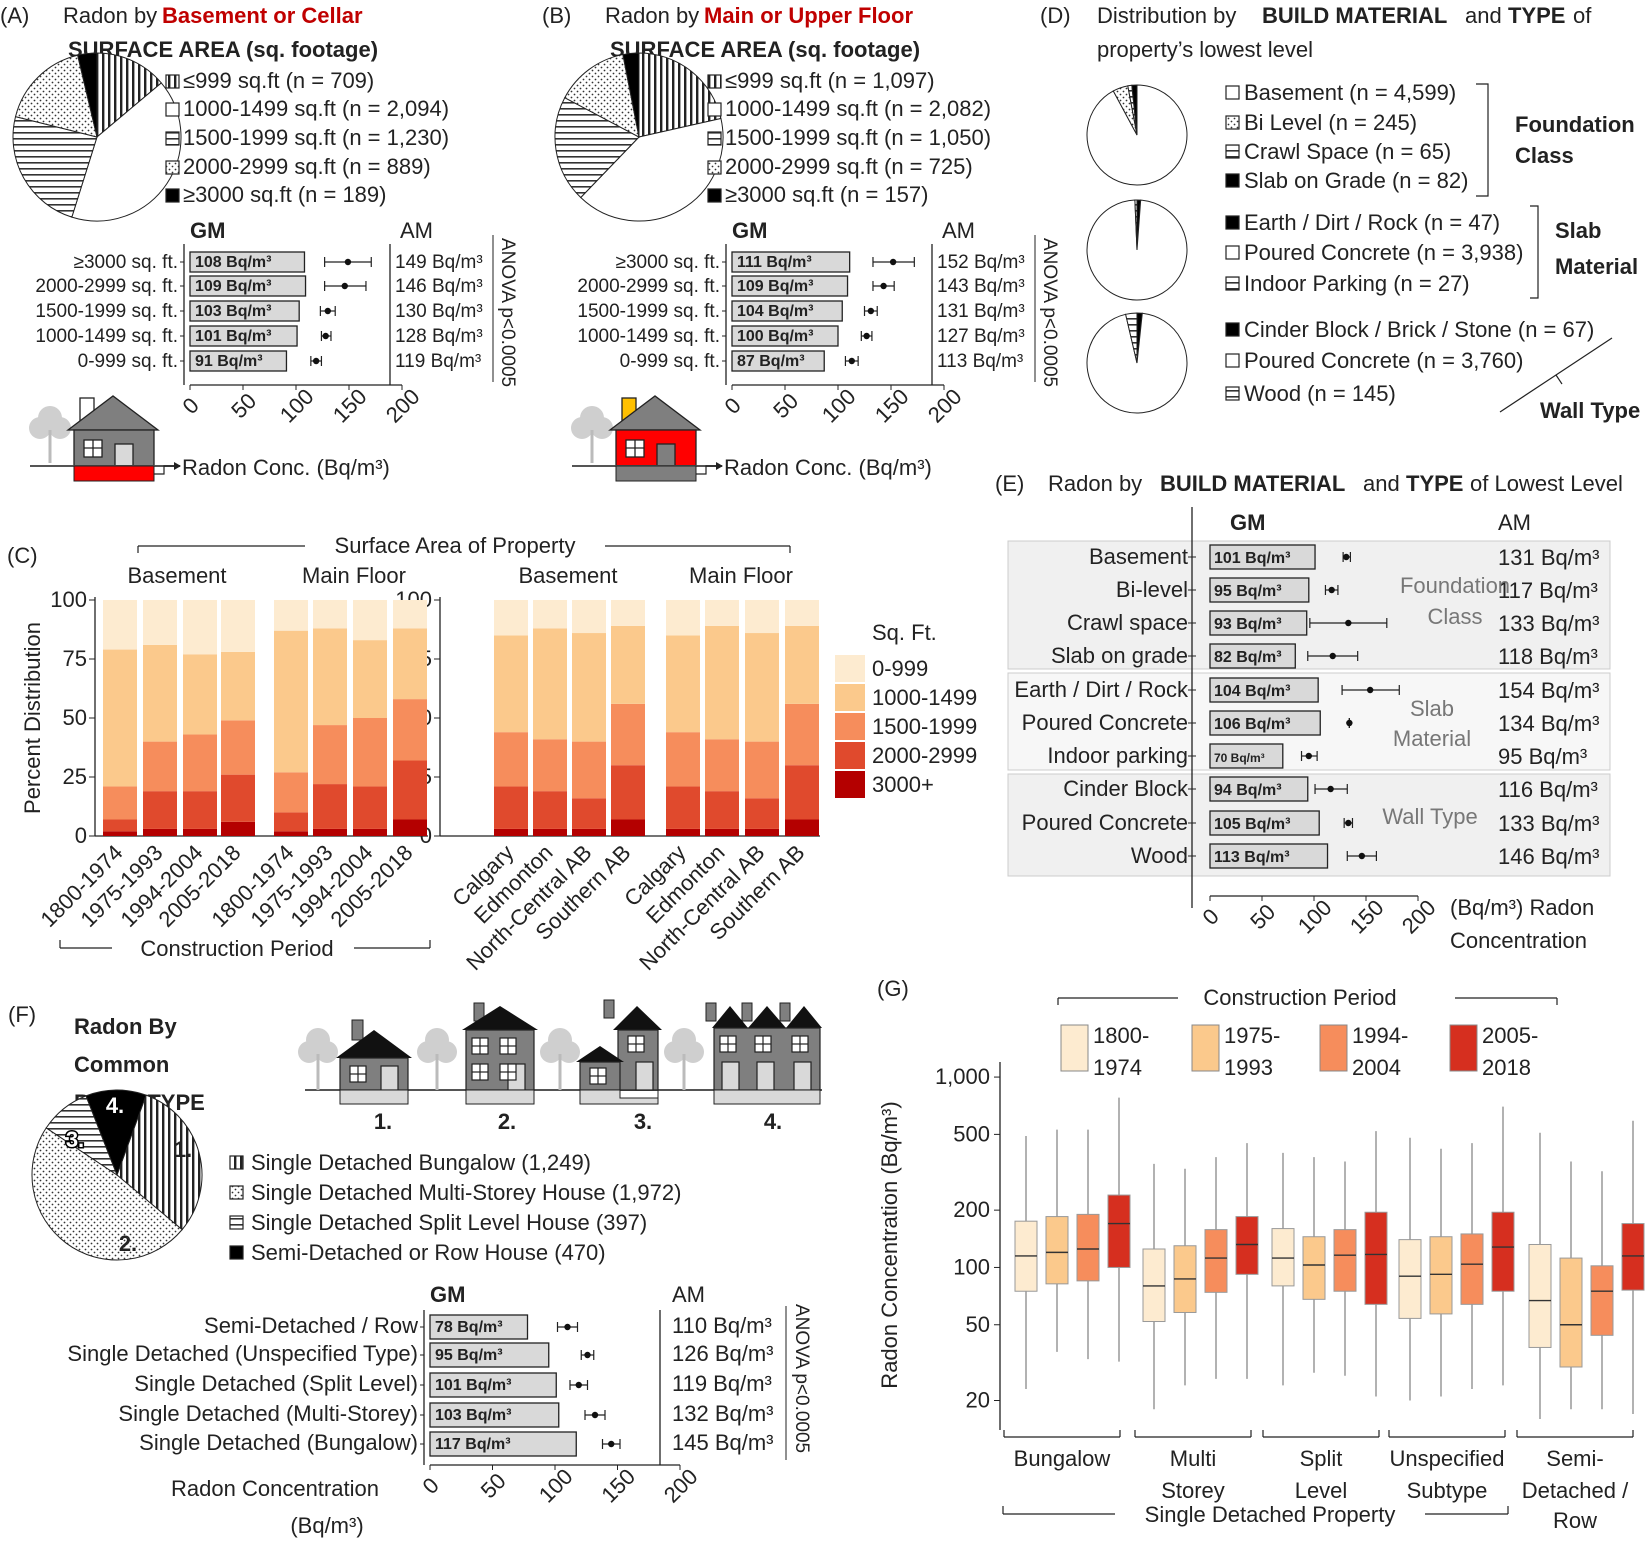 The width and height of the screenshot is (1645, 1541). I want to click on y-tick-label: 20, so click(978, 1400).